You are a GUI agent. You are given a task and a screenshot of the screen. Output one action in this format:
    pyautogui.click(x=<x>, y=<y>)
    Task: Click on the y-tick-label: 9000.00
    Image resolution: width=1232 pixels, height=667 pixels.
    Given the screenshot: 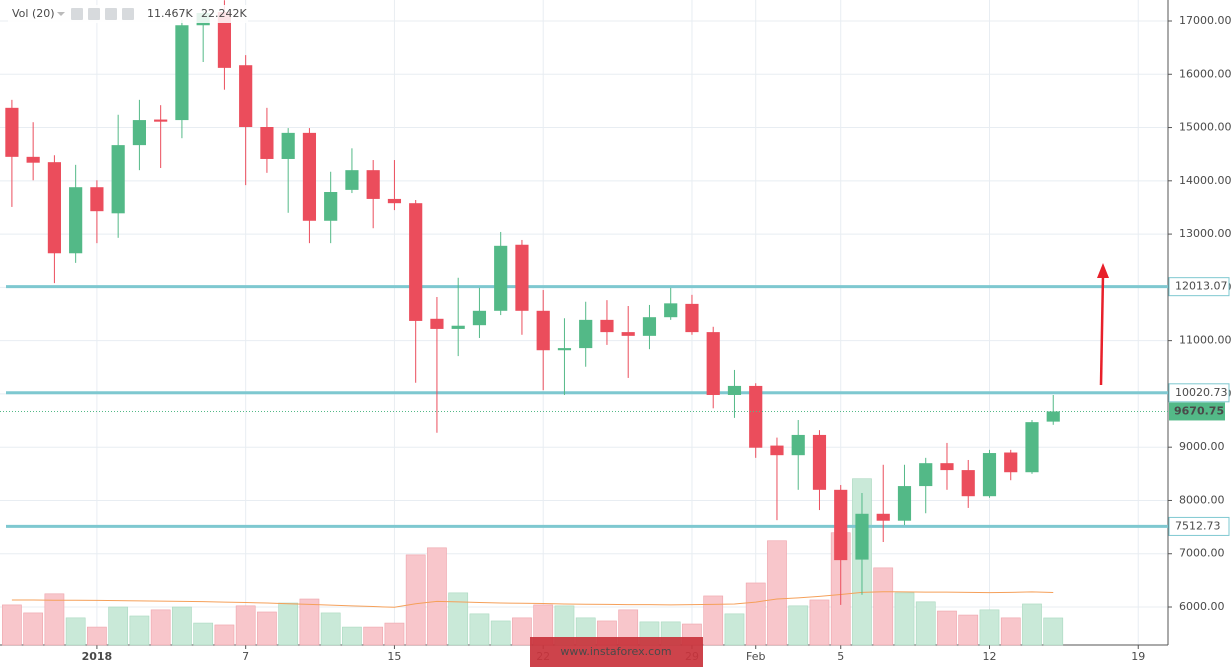 What is the action you would take?
    pyautogui.click(x=1202, y=446)
    